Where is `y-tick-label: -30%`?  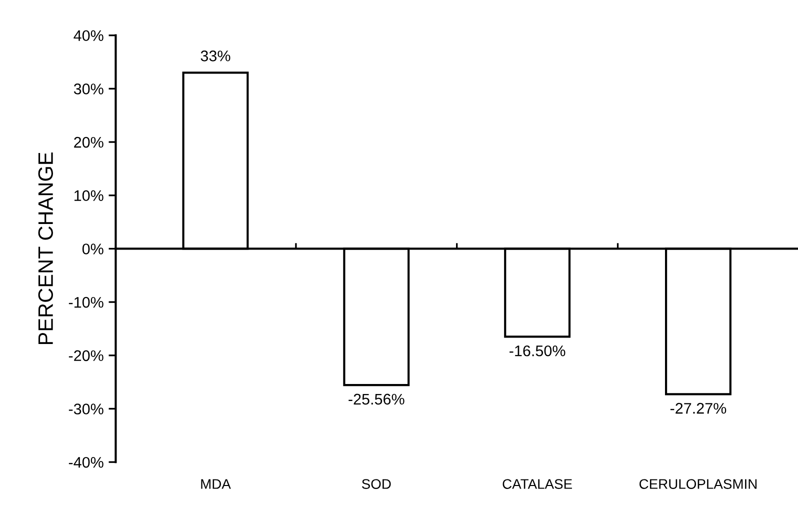
y-tick-label: -30% is located at coordinates (86, 409).